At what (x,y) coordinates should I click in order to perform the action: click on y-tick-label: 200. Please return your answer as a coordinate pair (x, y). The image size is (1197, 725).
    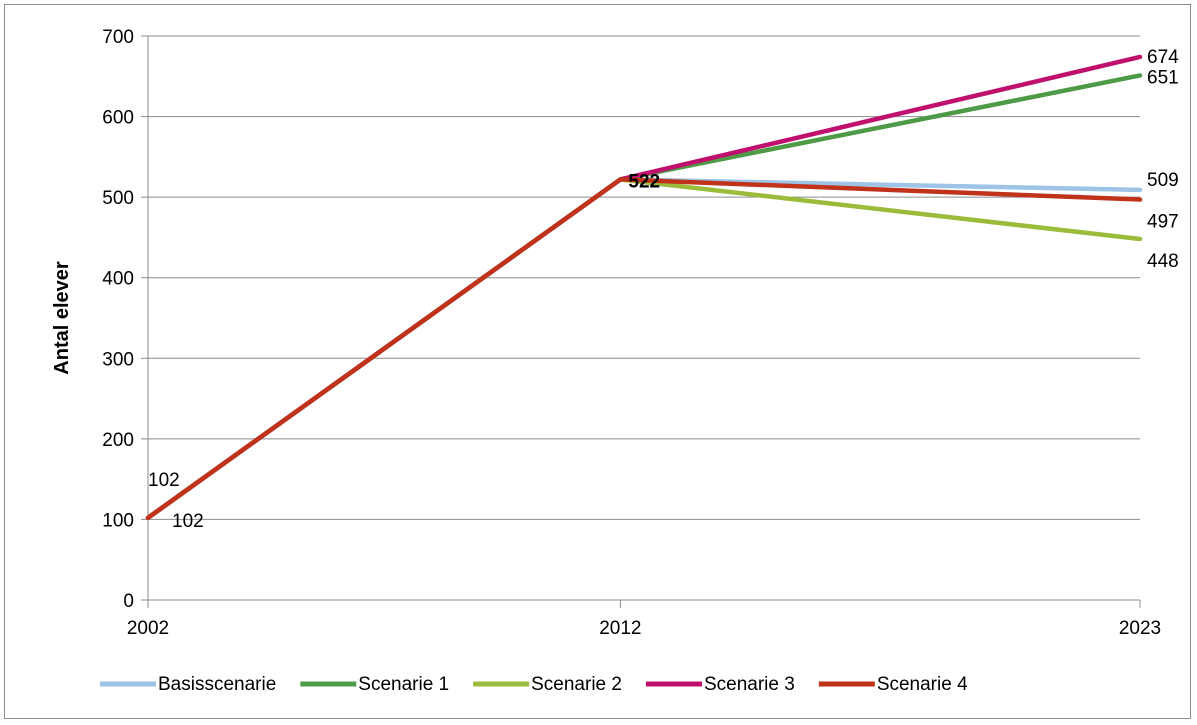
    Looking at the image, I should click on (118, 440).